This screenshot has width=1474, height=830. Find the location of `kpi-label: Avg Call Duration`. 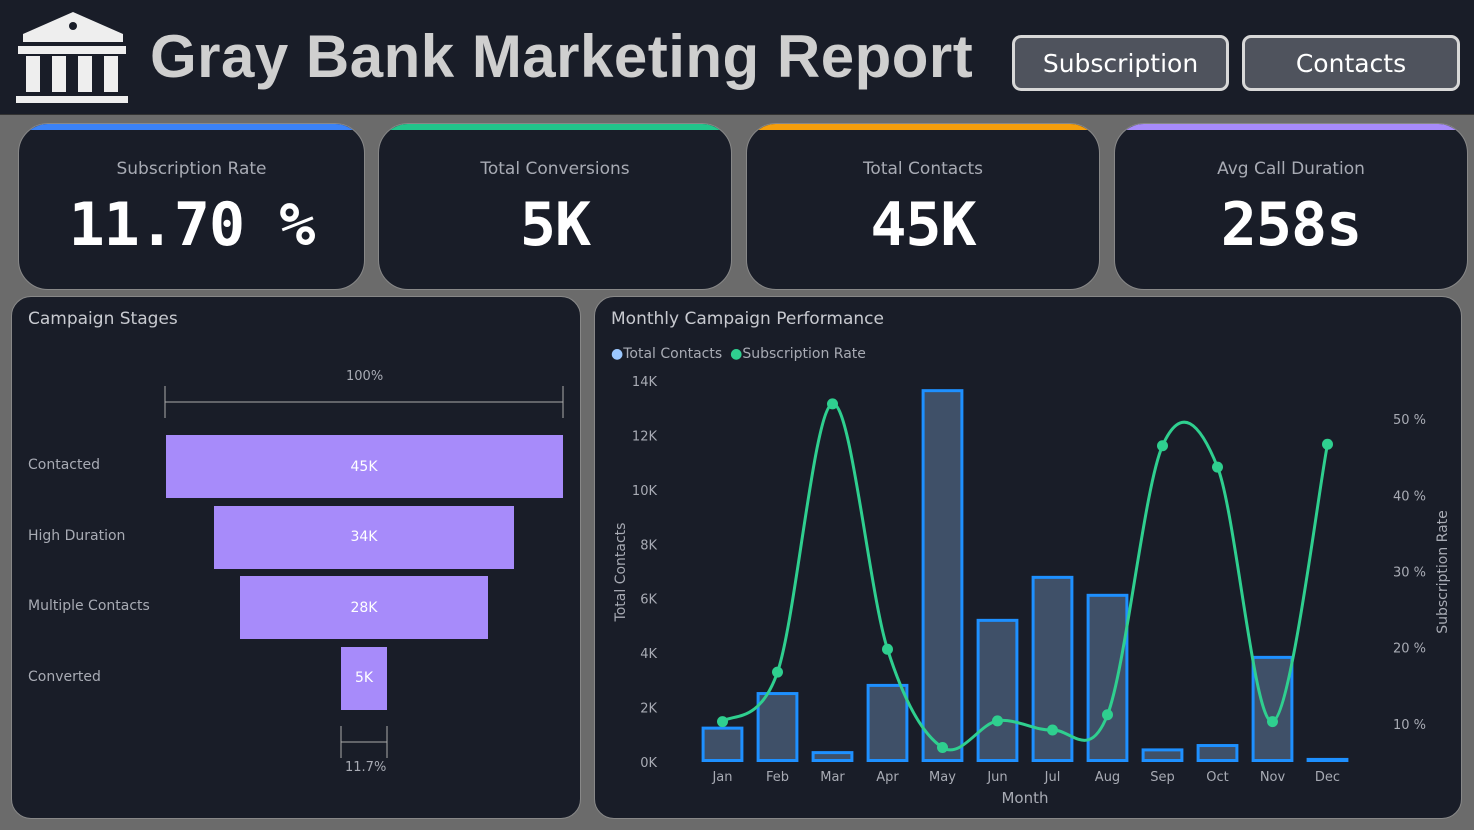

kpi-label: Avg Call Duration is located at coordinates (1291, 169).